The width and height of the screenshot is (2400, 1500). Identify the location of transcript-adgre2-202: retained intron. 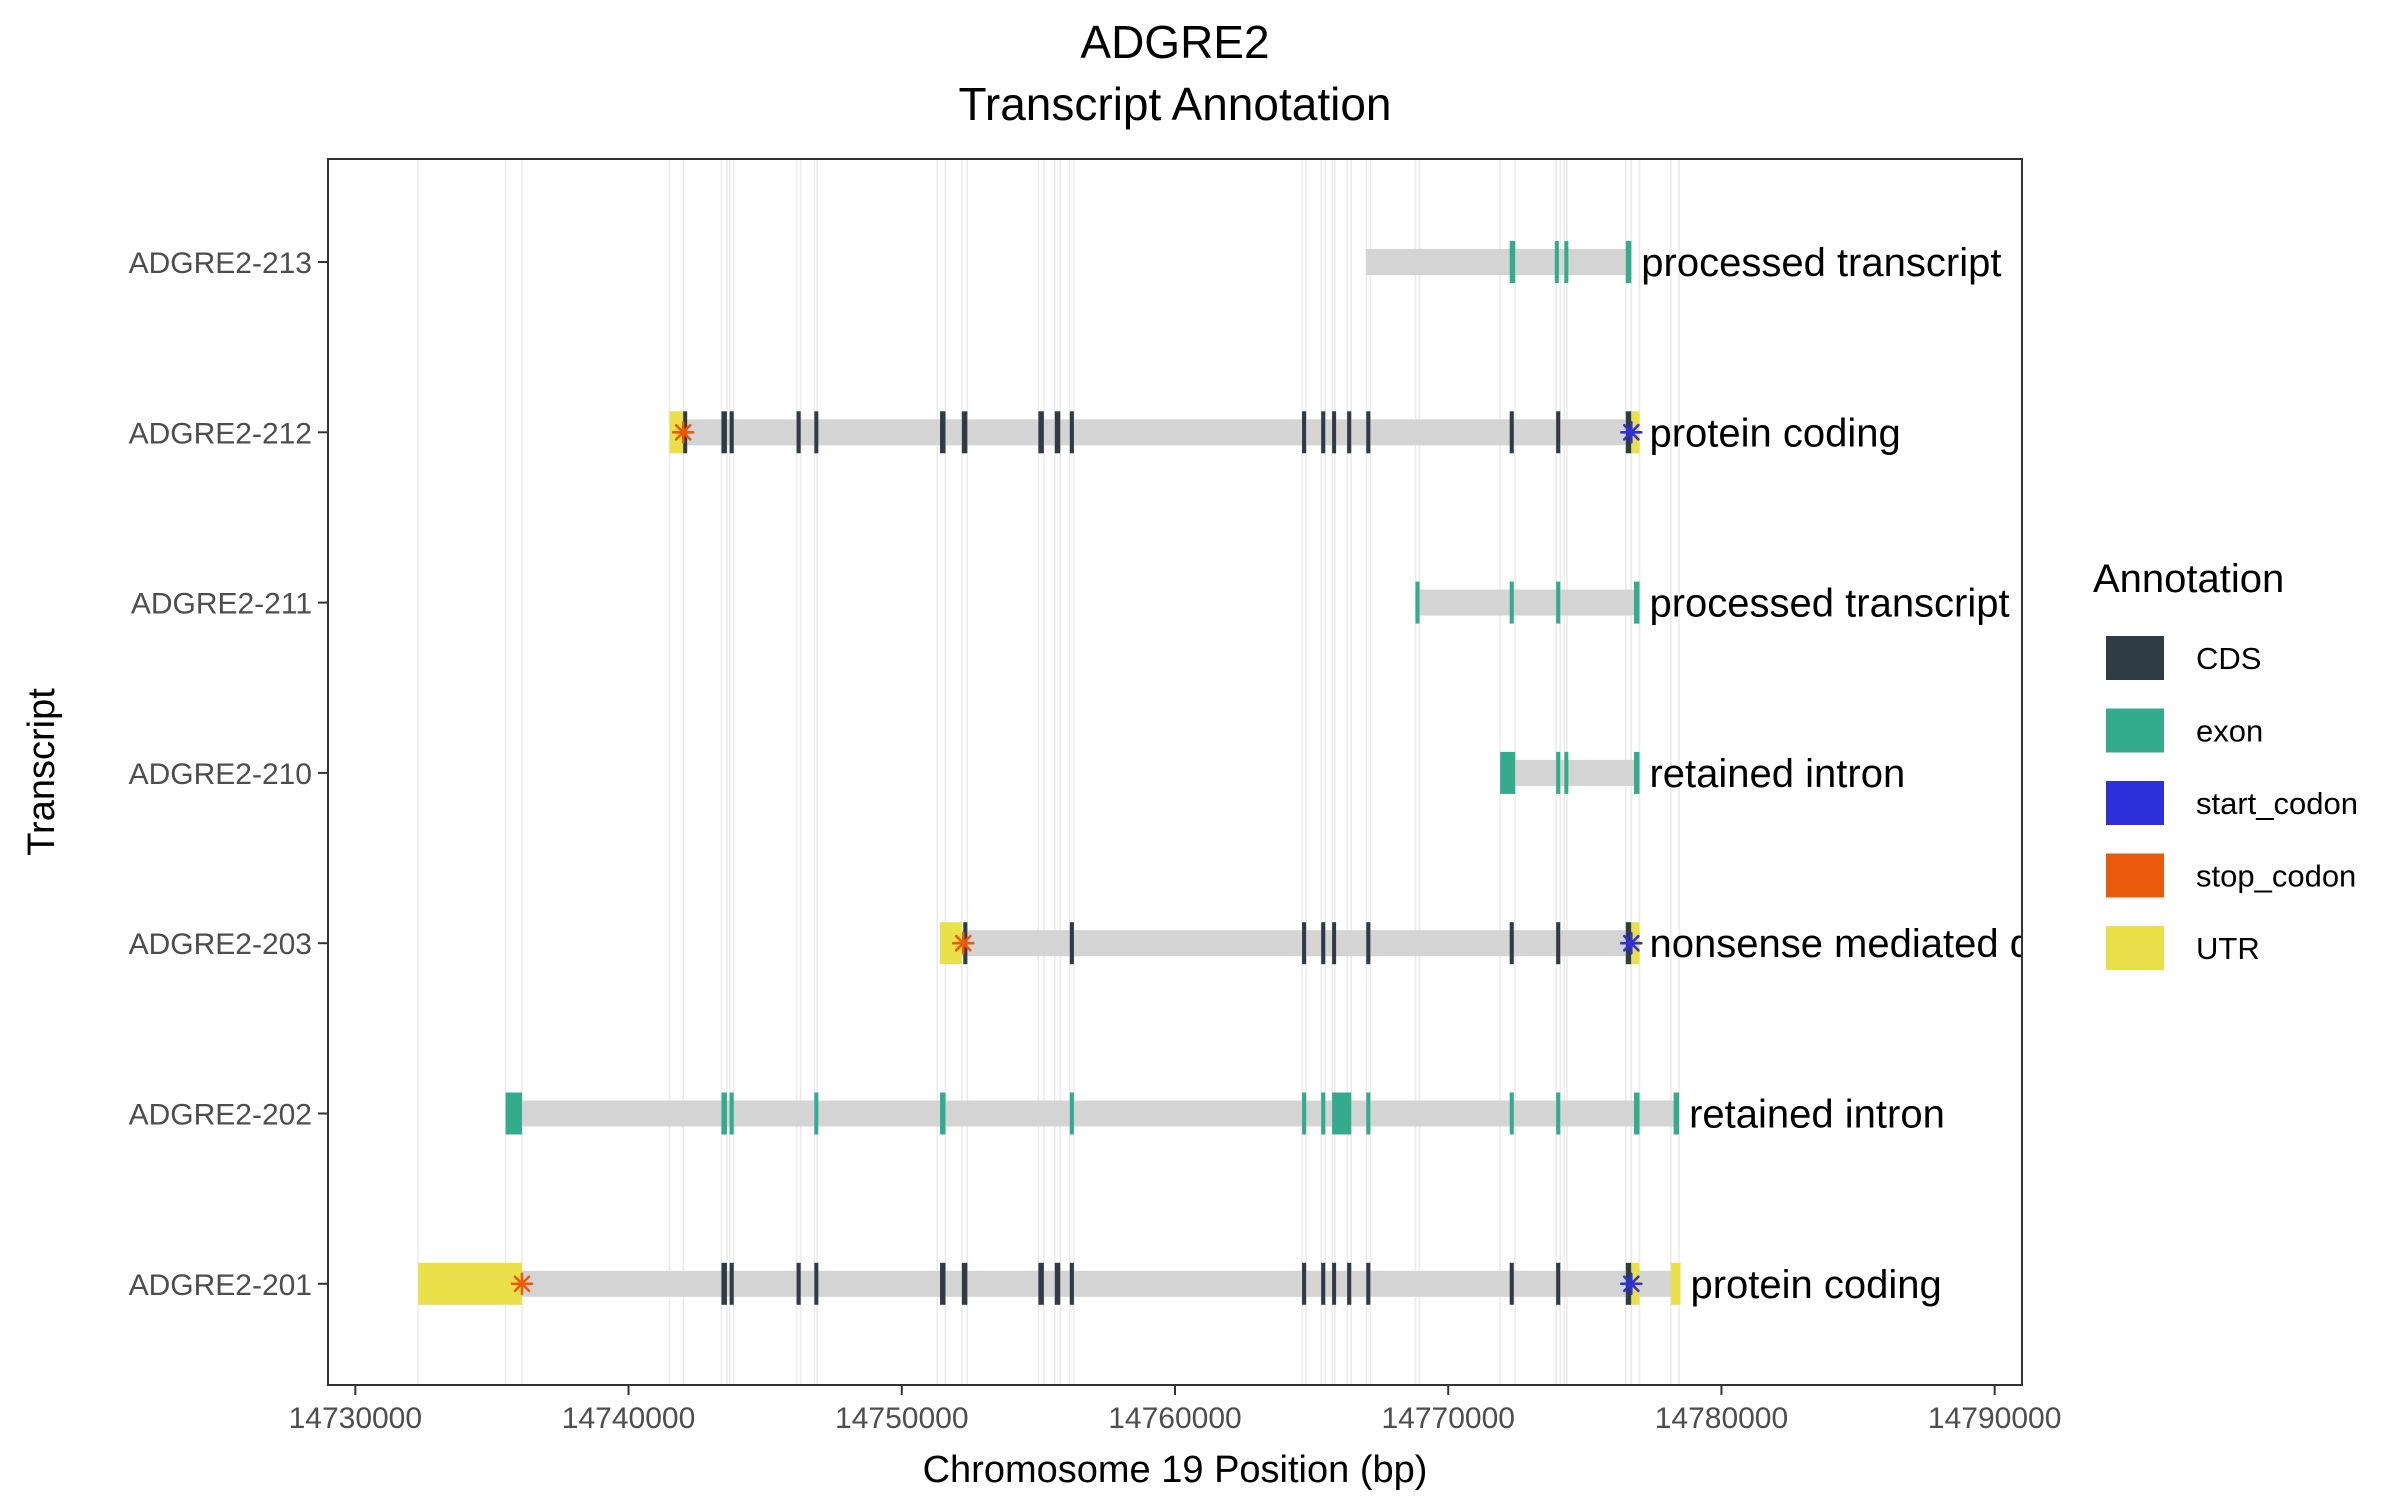
(1225, 1114).